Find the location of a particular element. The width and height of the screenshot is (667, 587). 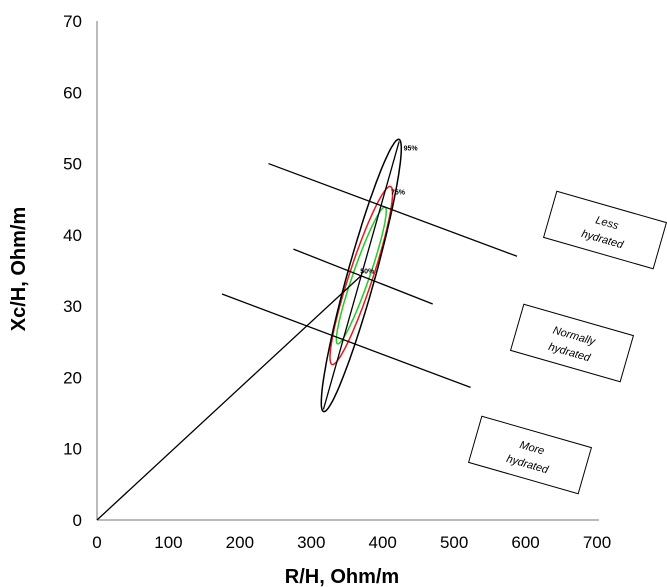

x-tick-label: 500 is located at coordinates (454, 542).